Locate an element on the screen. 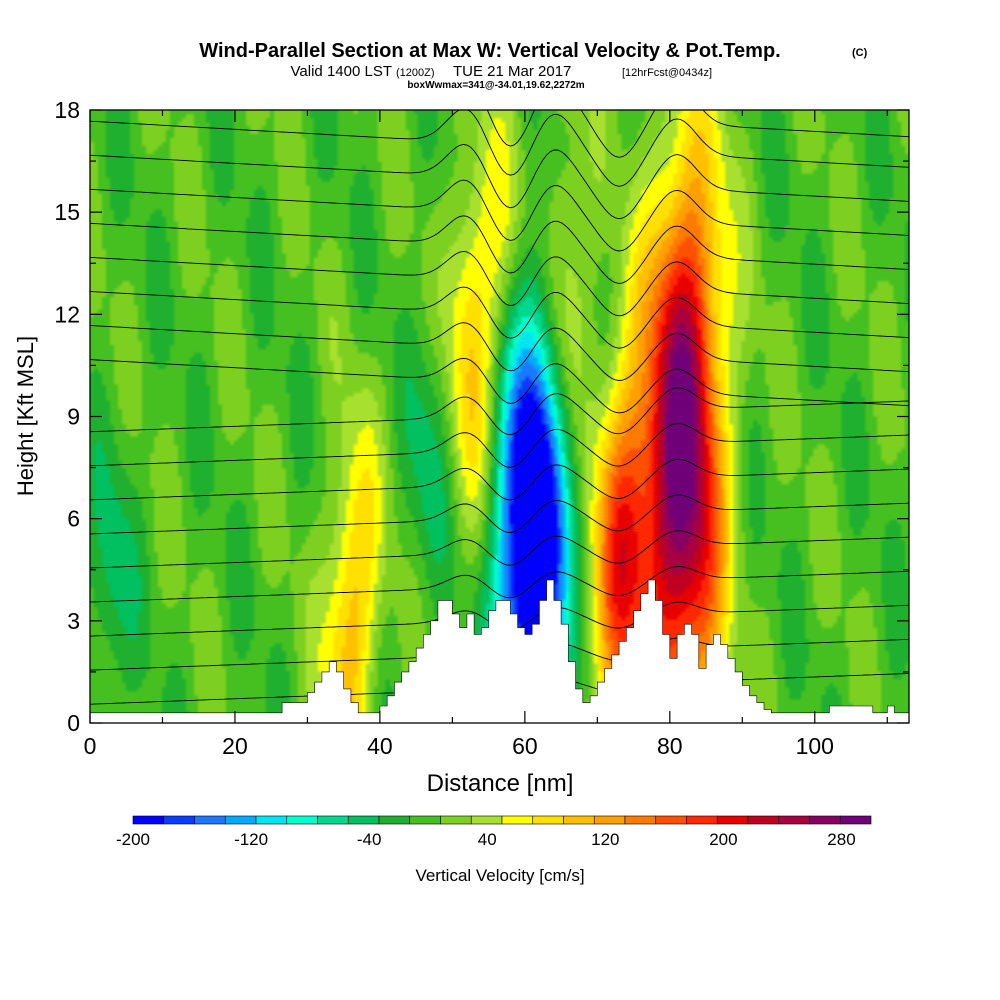 The width and height of the screenshot is (1000, 1000). x-tick-label: 80 is located at coordinates (670, 746).